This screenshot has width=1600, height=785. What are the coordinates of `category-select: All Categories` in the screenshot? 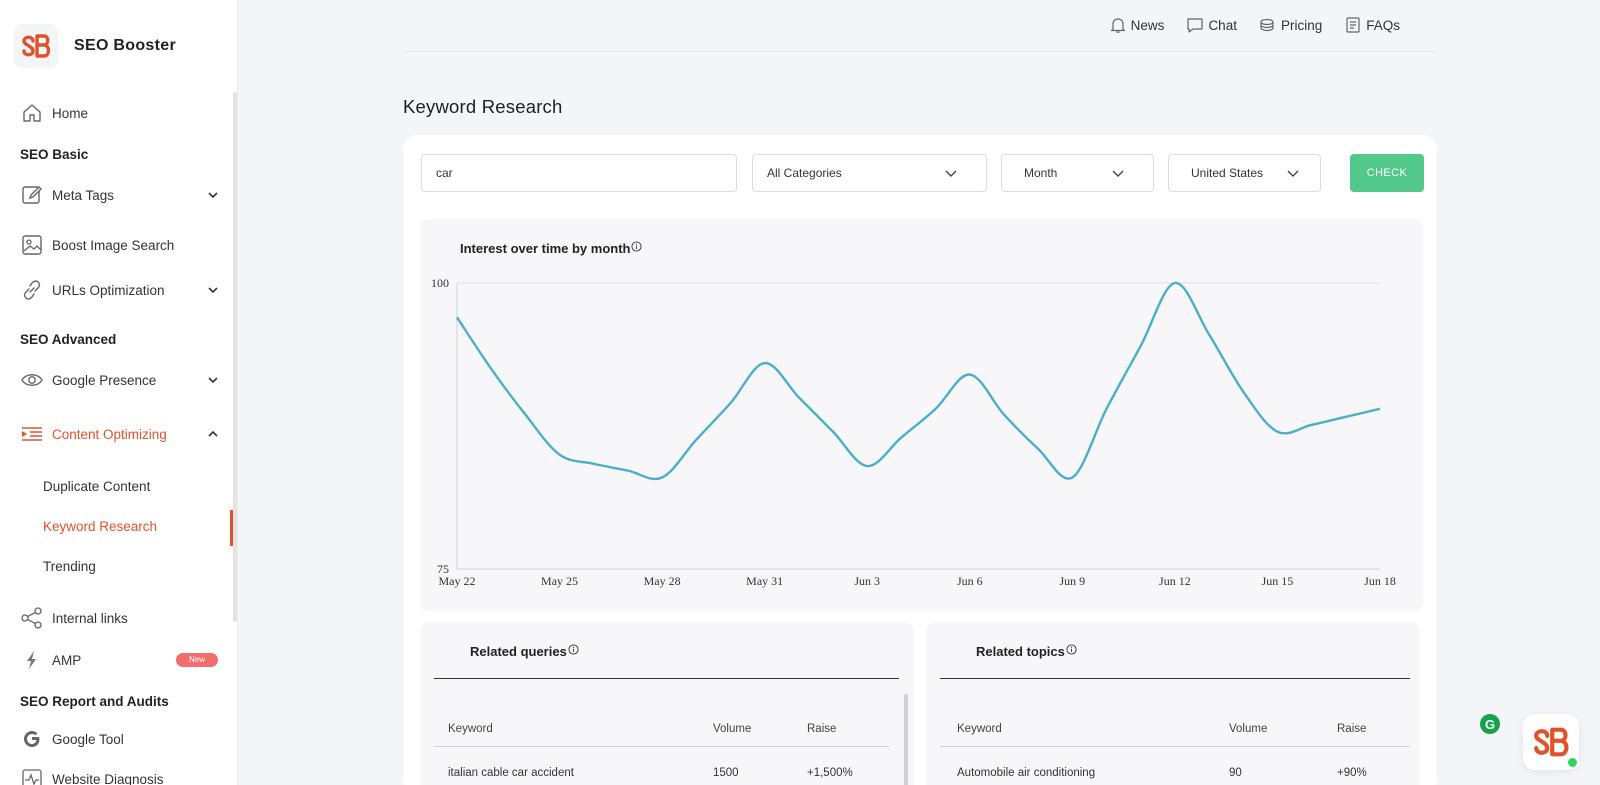 It's located at (869, 173).